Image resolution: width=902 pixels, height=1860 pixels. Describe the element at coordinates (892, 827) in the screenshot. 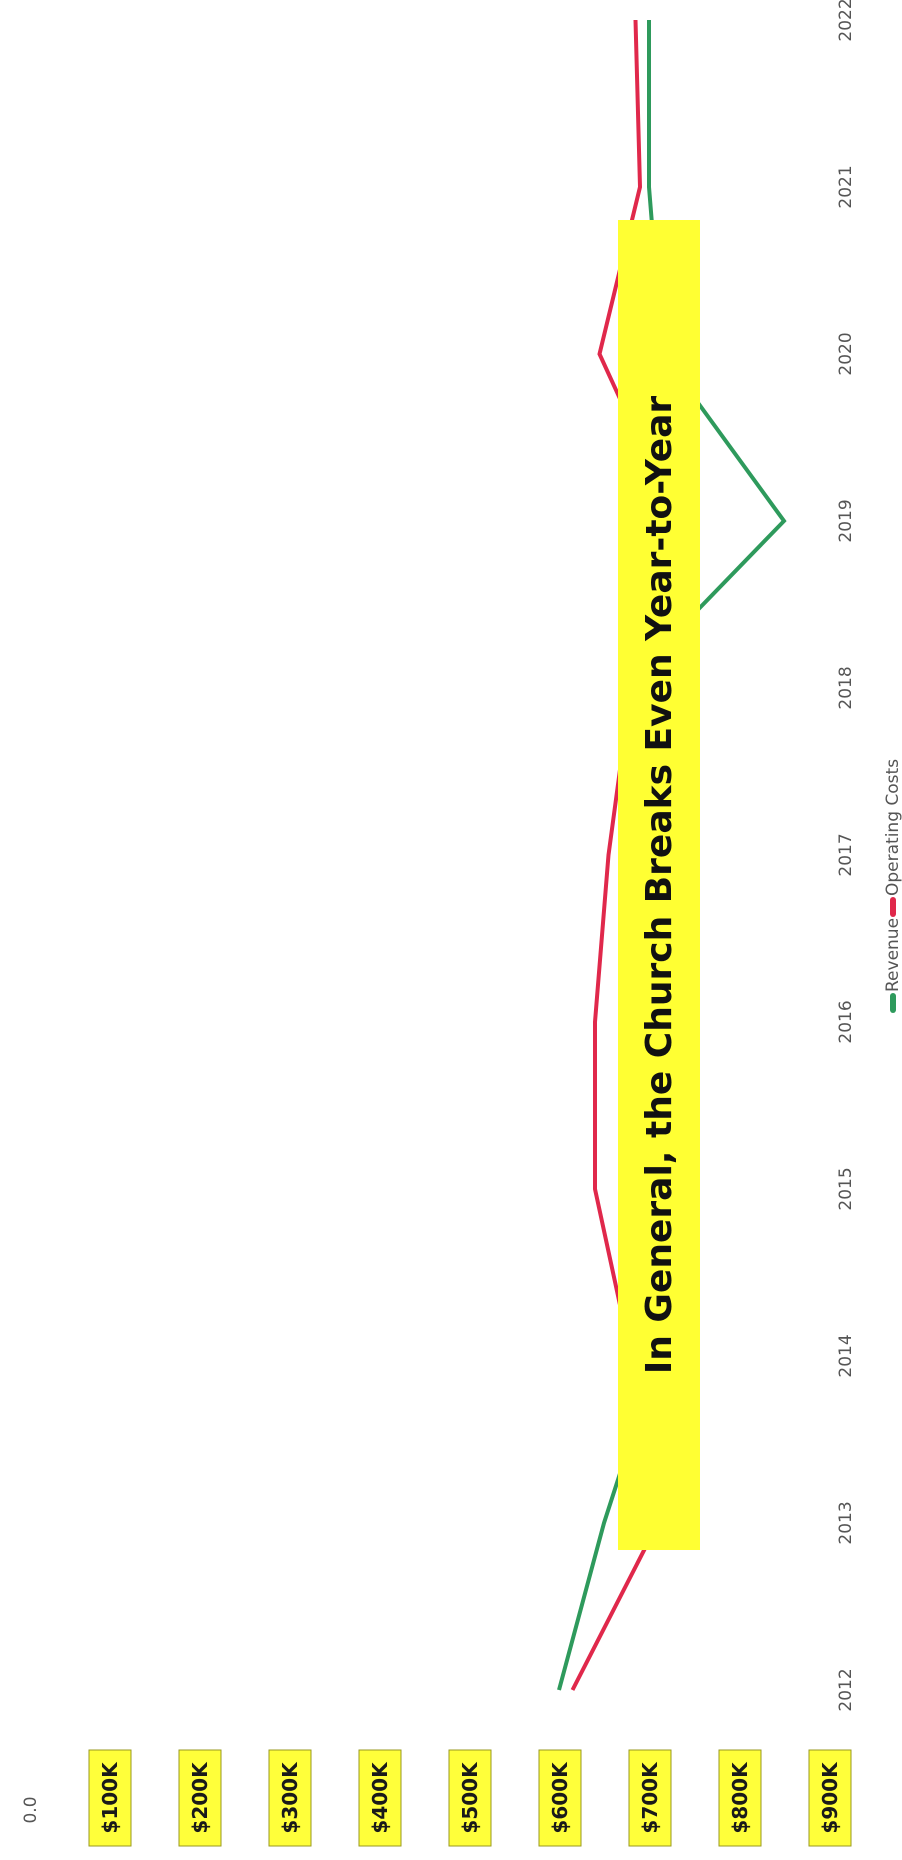

I see `legend-label: Operating Costs` at that location.